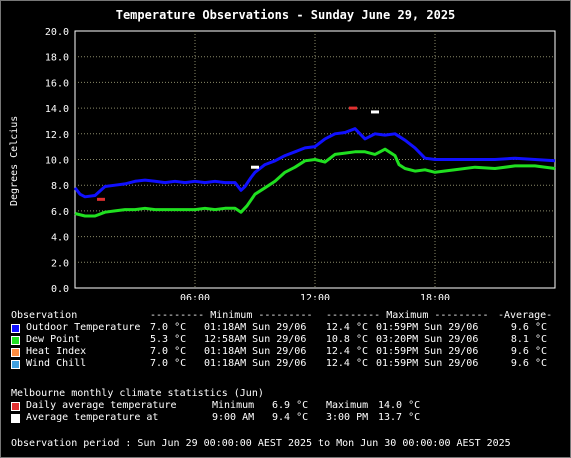 This screenshot has width=571, height=458. What do you see at coordinates (233, 417) in the screenshot?
I see `average-temp-time1: 9:00 AM` at bounding box center [233, 417].